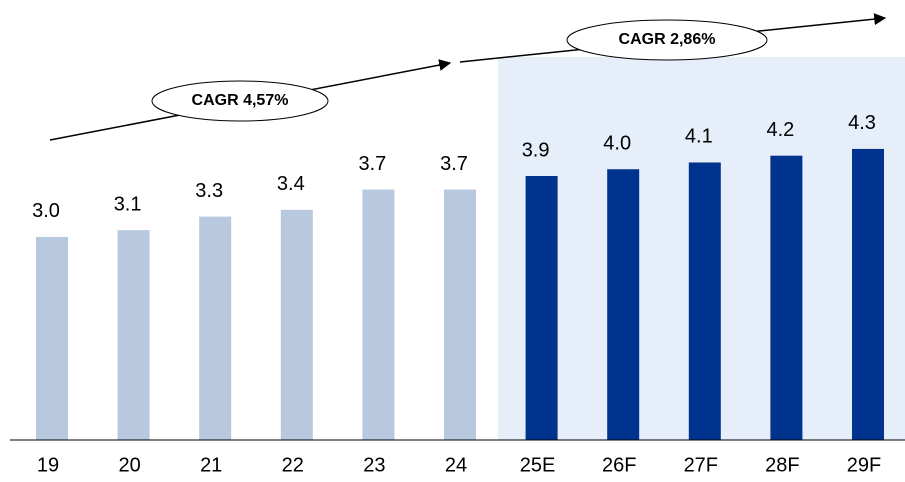  I want to click on data-label: 4.1, so click(699, 137).